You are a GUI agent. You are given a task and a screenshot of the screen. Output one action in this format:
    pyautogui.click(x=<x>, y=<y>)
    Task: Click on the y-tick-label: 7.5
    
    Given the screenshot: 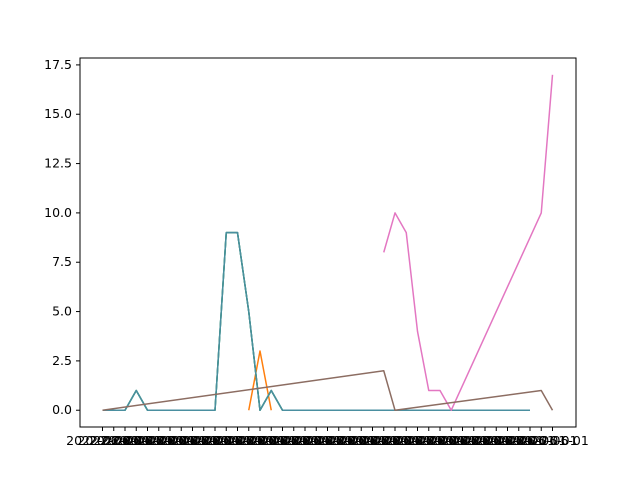 What is the action you would take?
    pyautogui.click(x=62, y=261)
    